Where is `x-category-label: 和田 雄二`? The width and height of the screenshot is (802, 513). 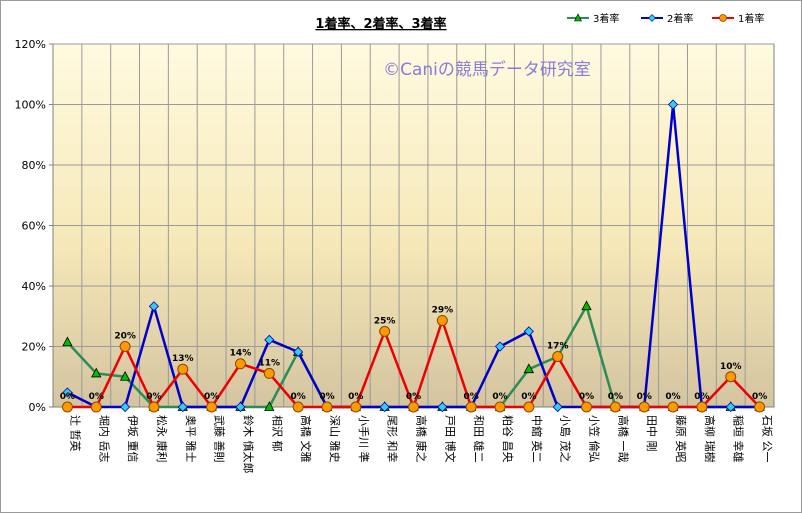
x-category-label: 和田 雄二 is located at coordinates (479, 439).